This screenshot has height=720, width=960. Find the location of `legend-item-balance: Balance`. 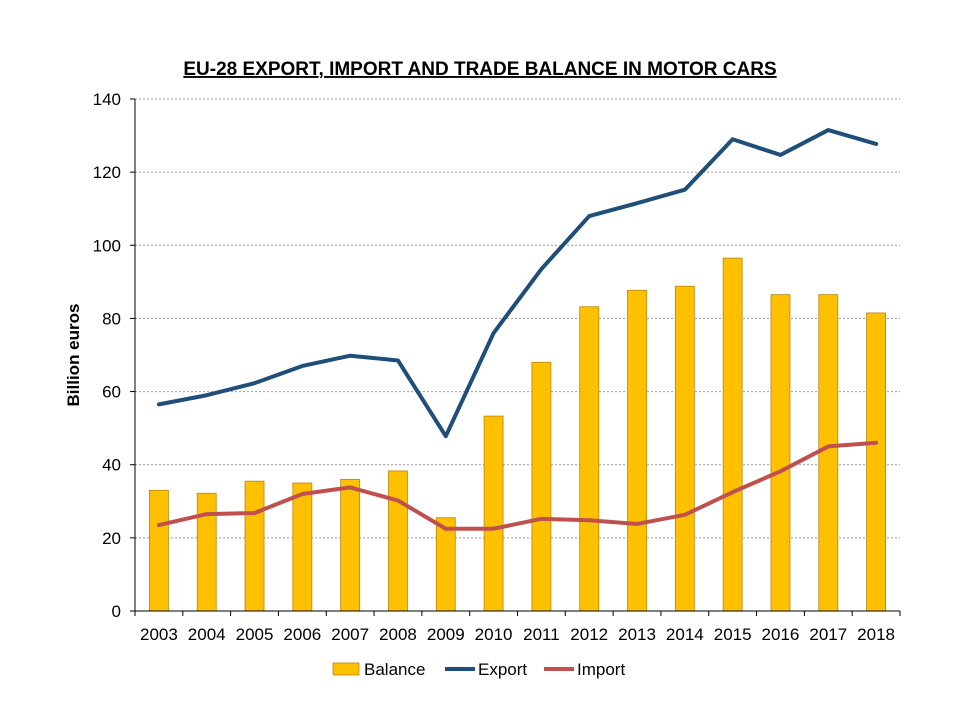

legend-item-balance: Balance is located at coordinates (378, 669).